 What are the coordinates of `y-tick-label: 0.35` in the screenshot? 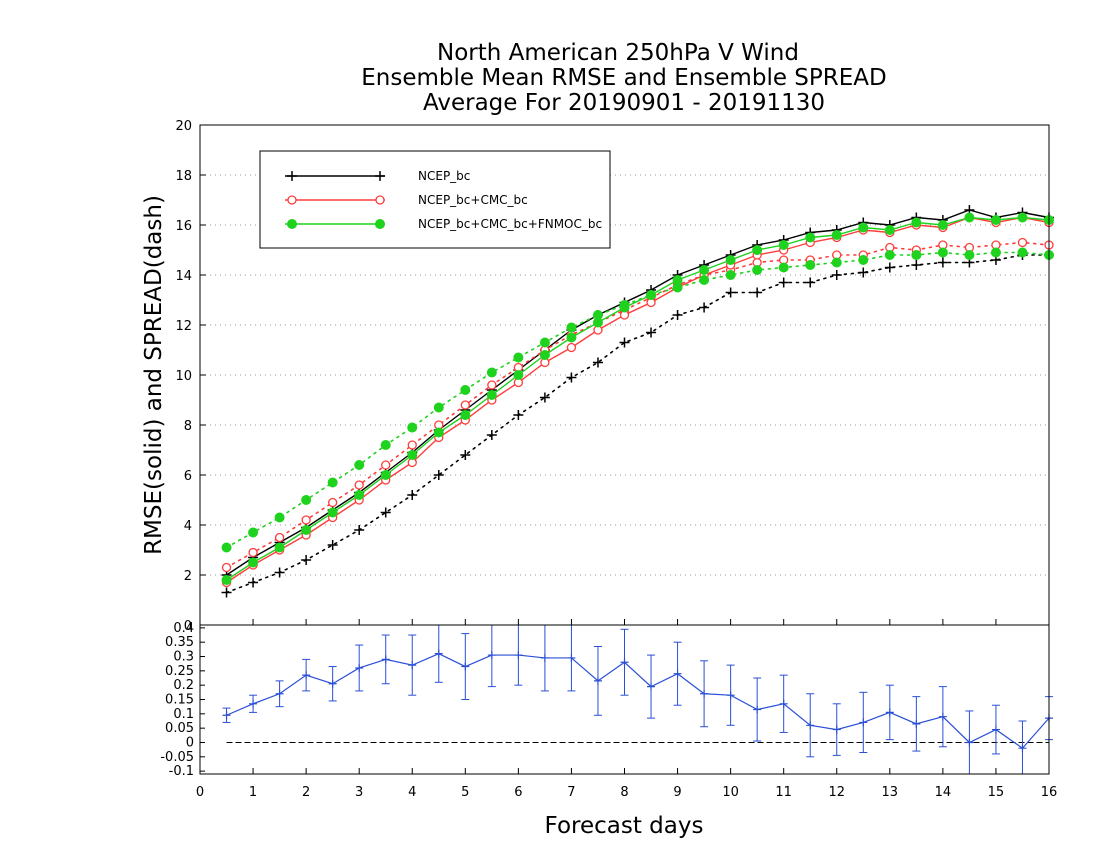 It's located at (179, 642).